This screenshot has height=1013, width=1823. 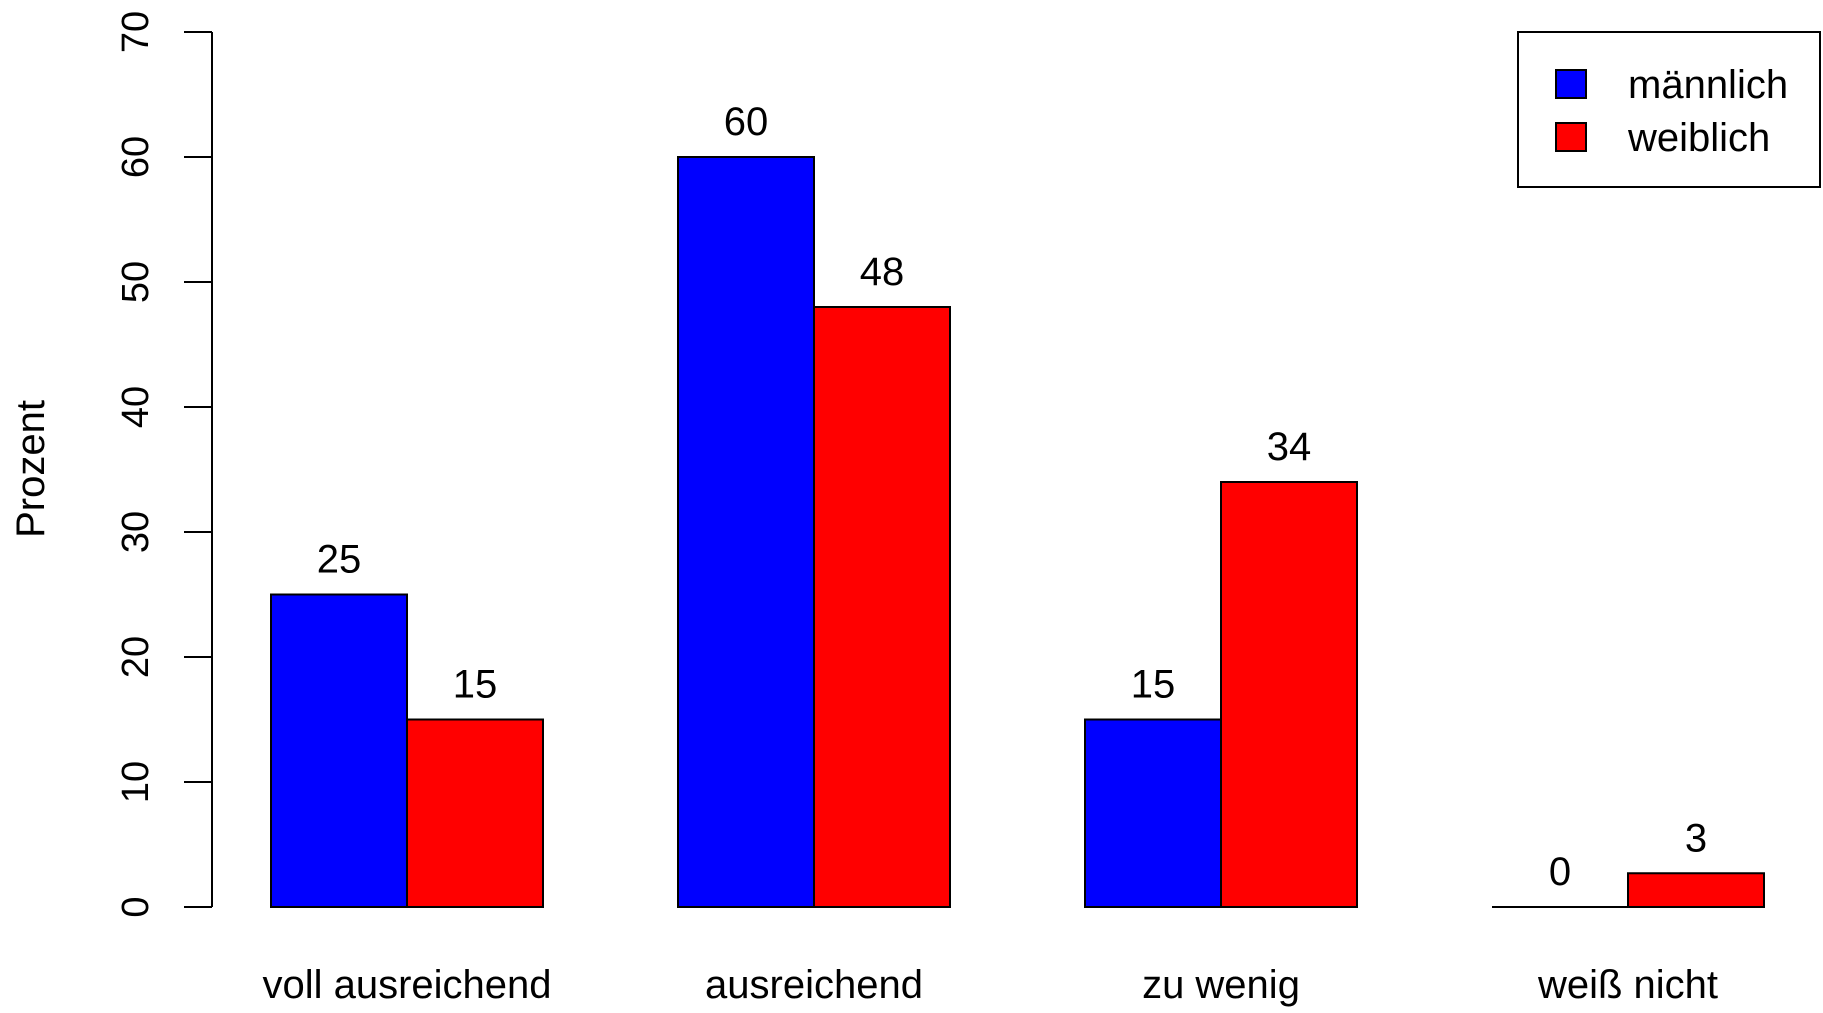 What do you see at coordinates (339, 560) in the screenshot?
I see `value-label: 25` at bounding box center [339, 560].